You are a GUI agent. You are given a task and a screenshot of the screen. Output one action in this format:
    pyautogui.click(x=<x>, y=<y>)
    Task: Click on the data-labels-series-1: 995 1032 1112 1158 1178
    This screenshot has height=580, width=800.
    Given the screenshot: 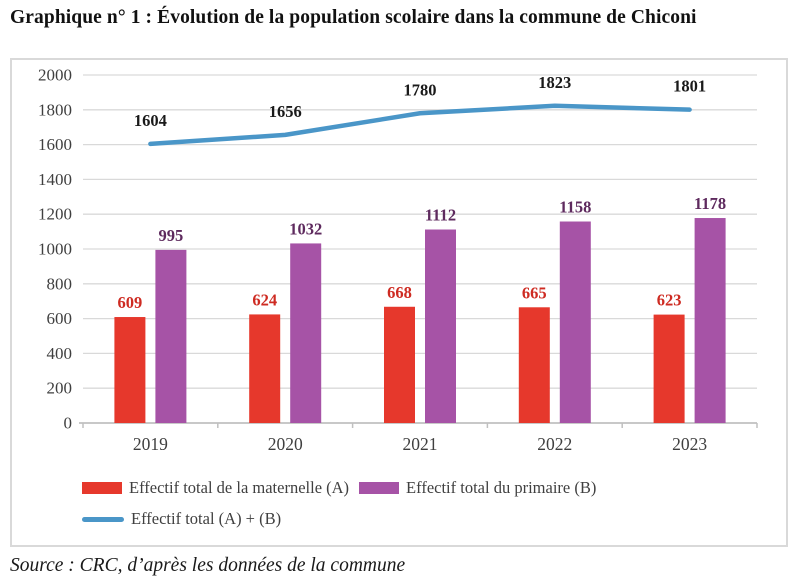 What is the action you would take?
    pyautogui.click(x=443, y=219)
    